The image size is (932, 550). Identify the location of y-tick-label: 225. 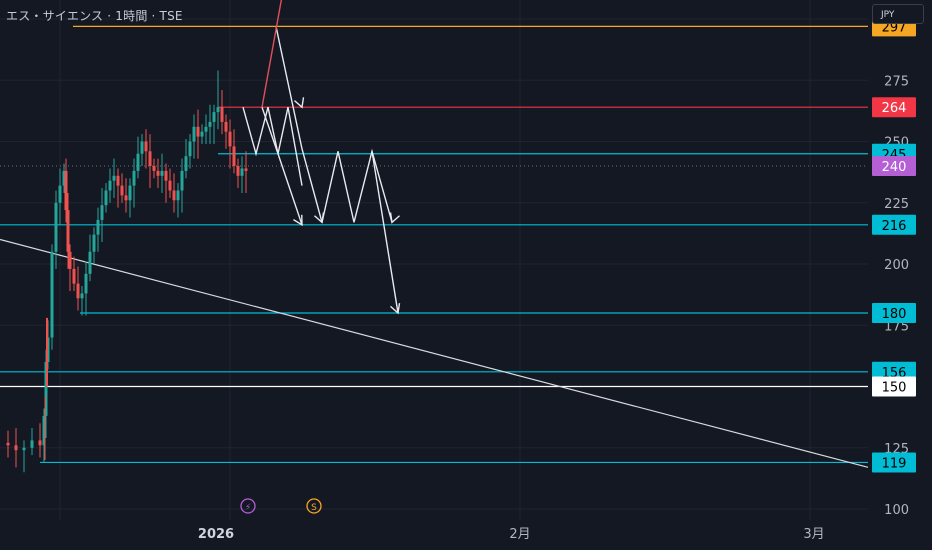
(896, 204).